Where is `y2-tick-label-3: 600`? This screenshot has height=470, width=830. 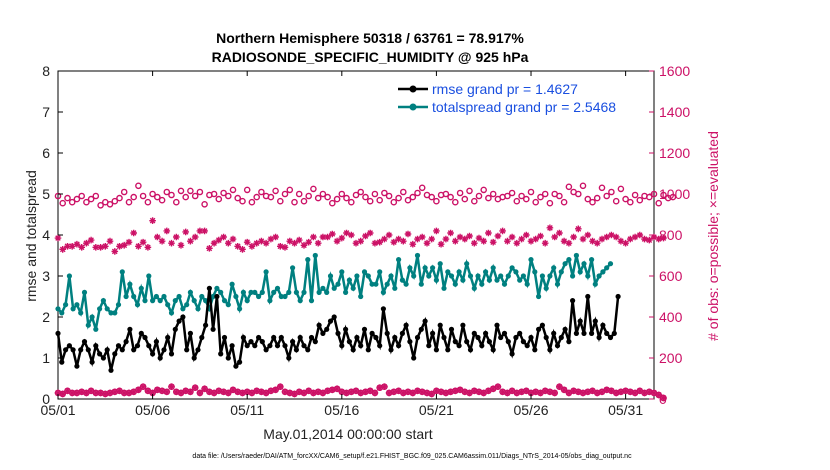
y2-tick-label-3: 600 is located at coordinates (671, 276).